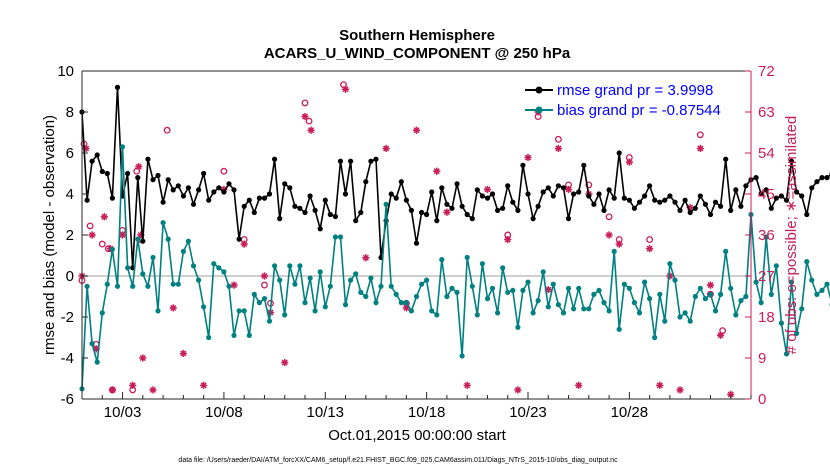 This screenshot has height=470, width=830. Describe the element at coordinates (70, 276) in the screenshot. I see `y-tick-label: 0` at that location.